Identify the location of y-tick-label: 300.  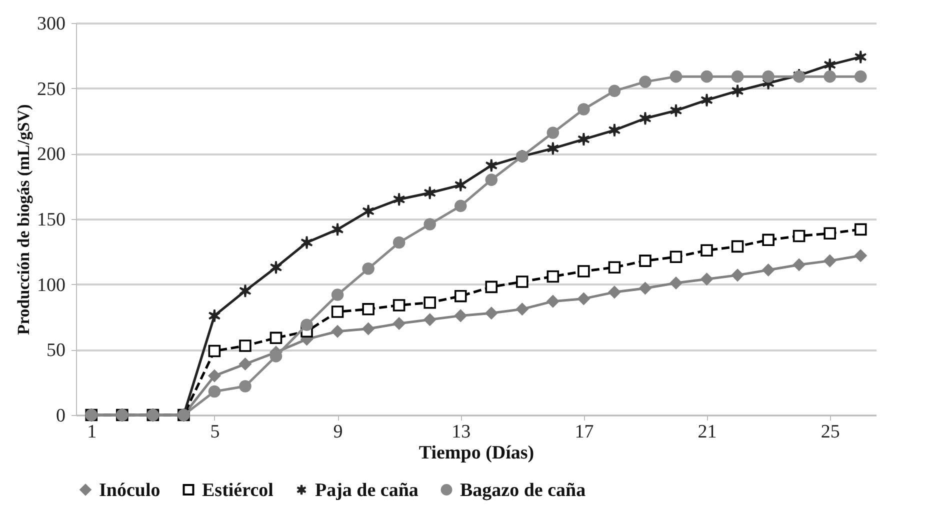
(51, 24).